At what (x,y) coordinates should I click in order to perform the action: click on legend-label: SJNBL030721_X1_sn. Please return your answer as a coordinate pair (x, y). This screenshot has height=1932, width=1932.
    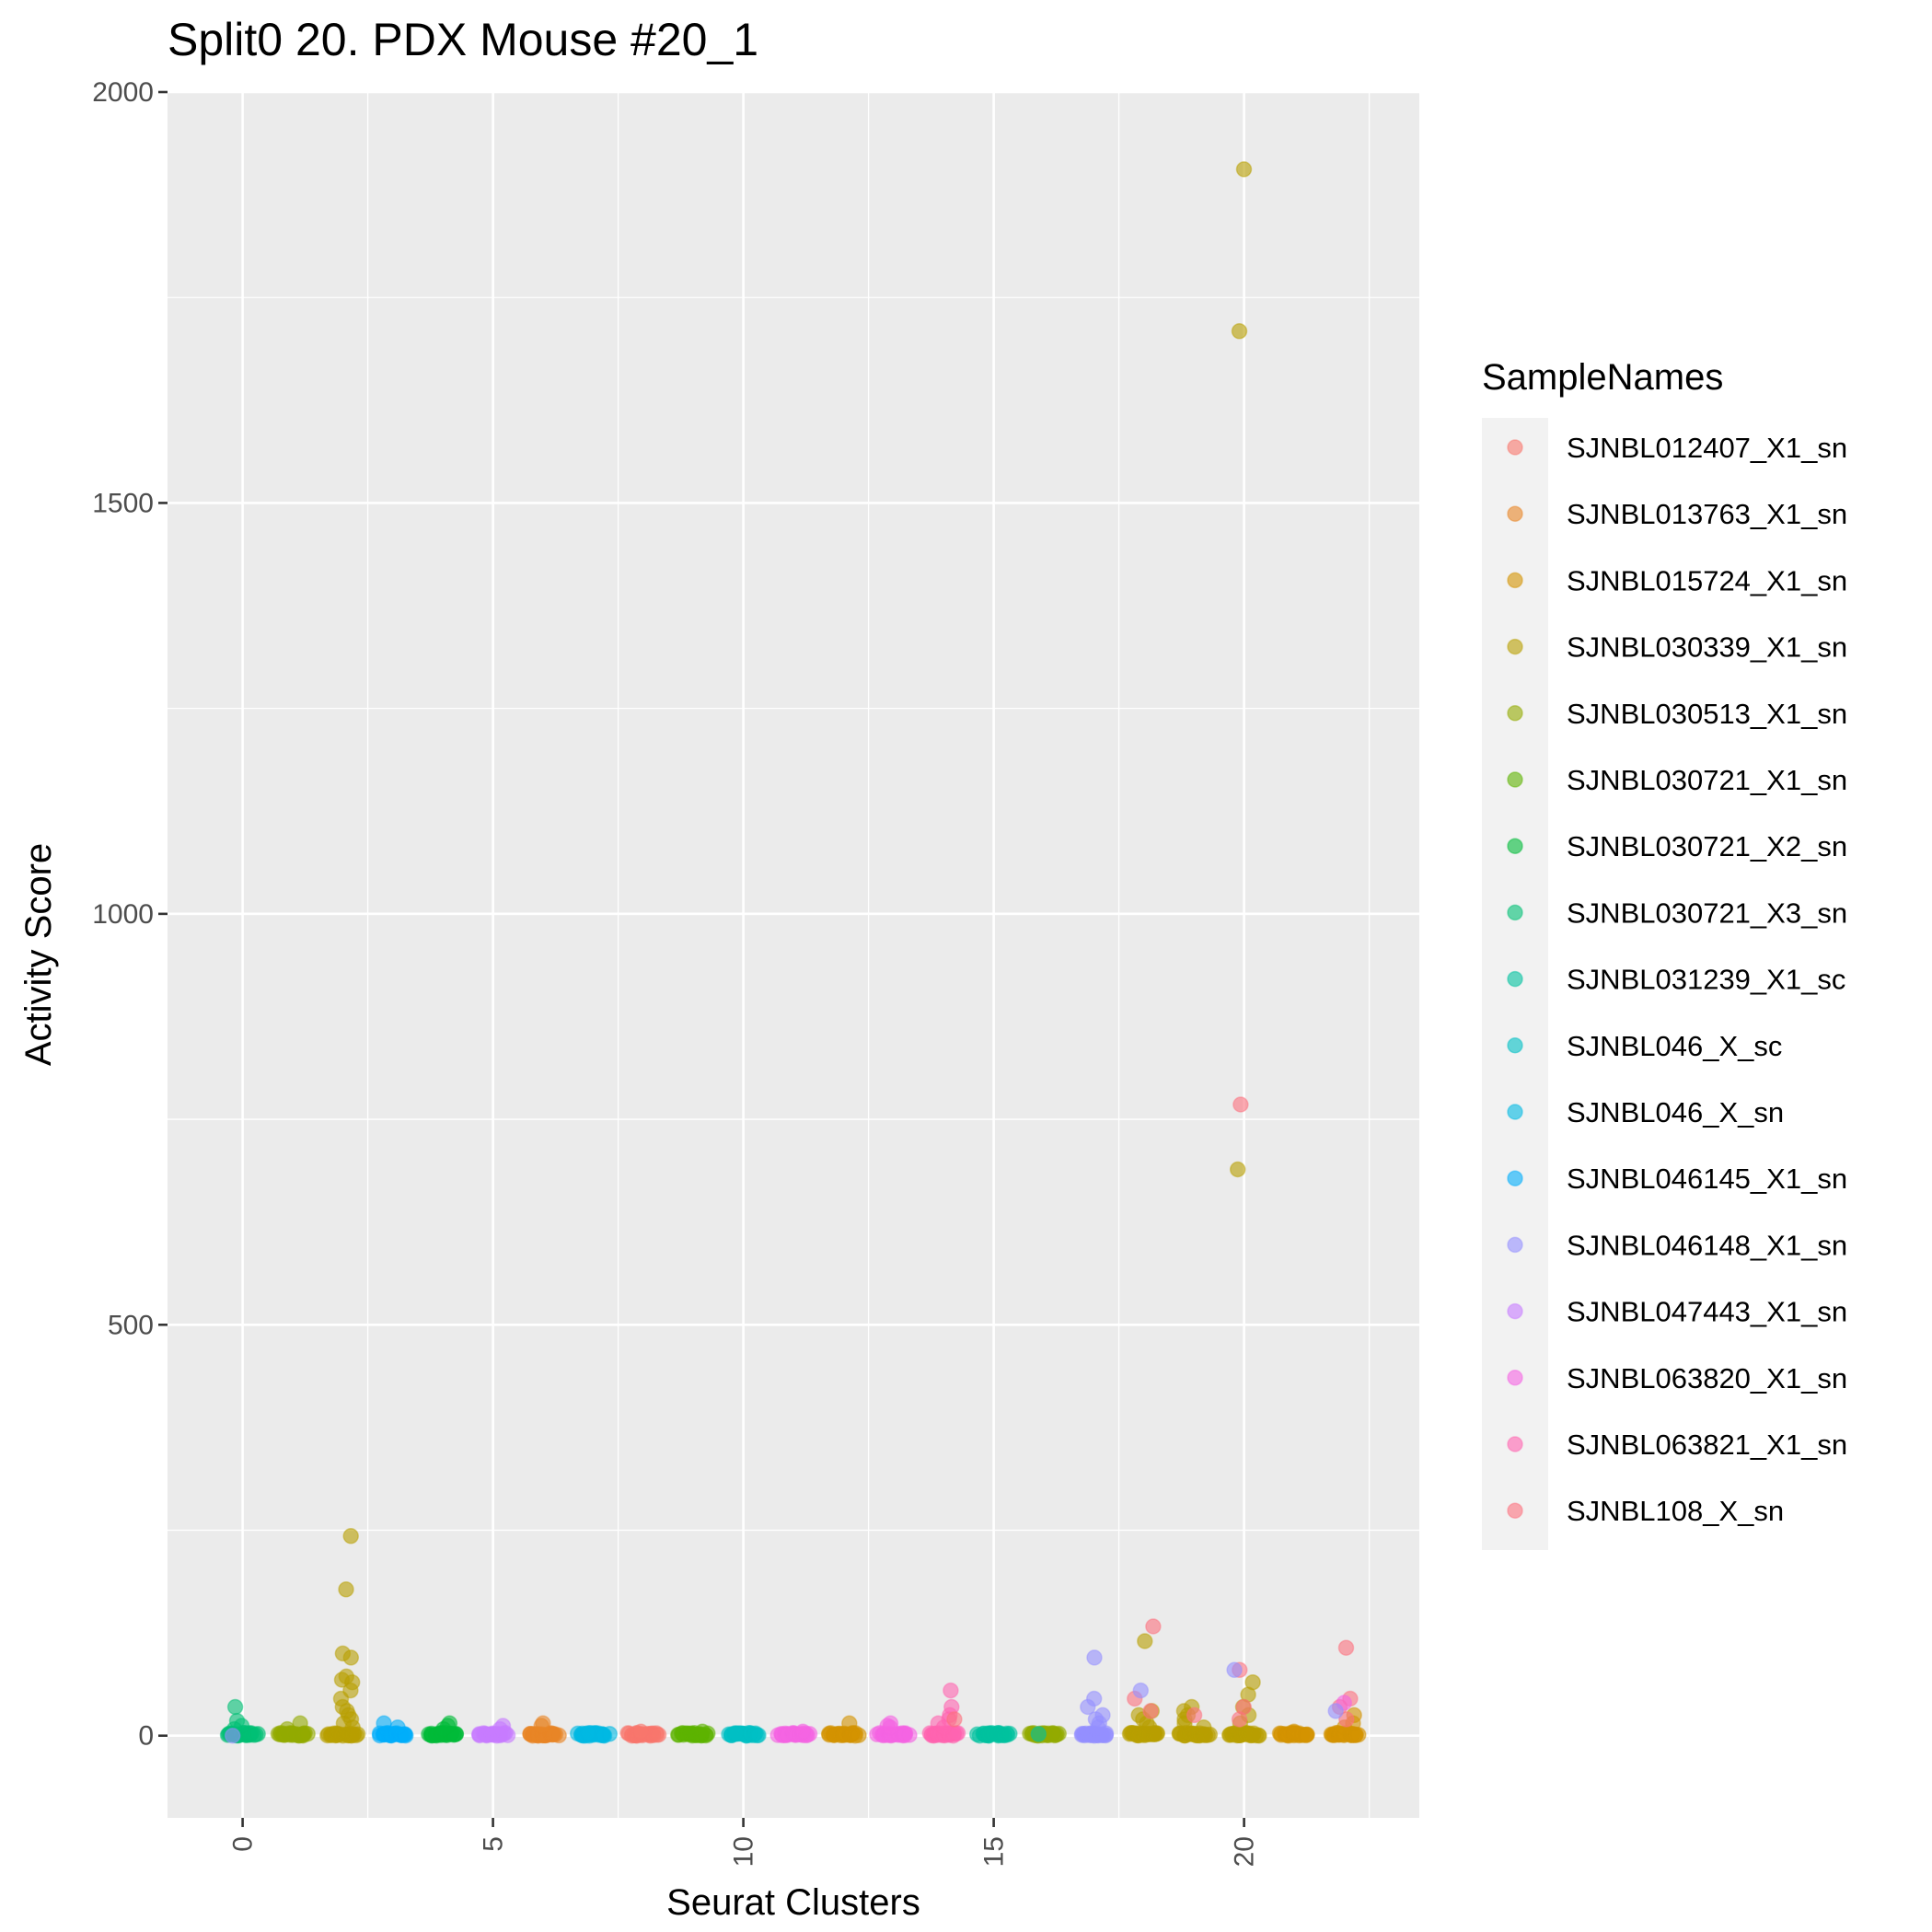
    Looking at the image, I should click on (1707, 780).